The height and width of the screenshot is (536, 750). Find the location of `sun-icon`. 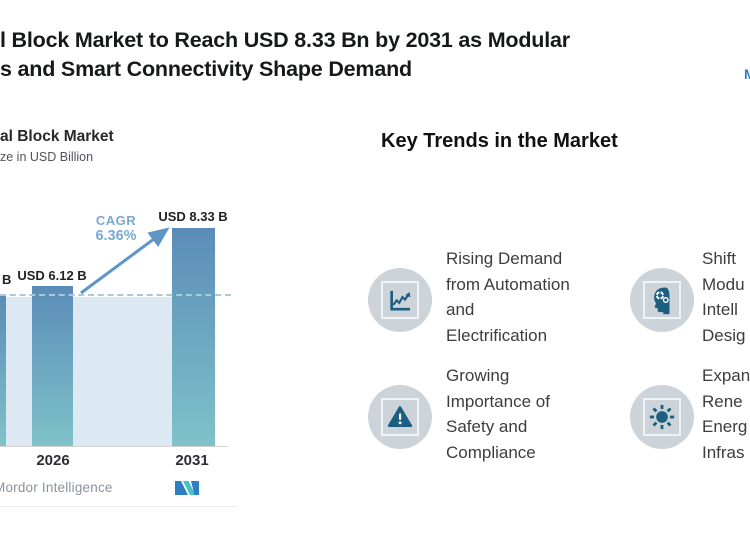

sun-icon is located at coordinates (662, 417).